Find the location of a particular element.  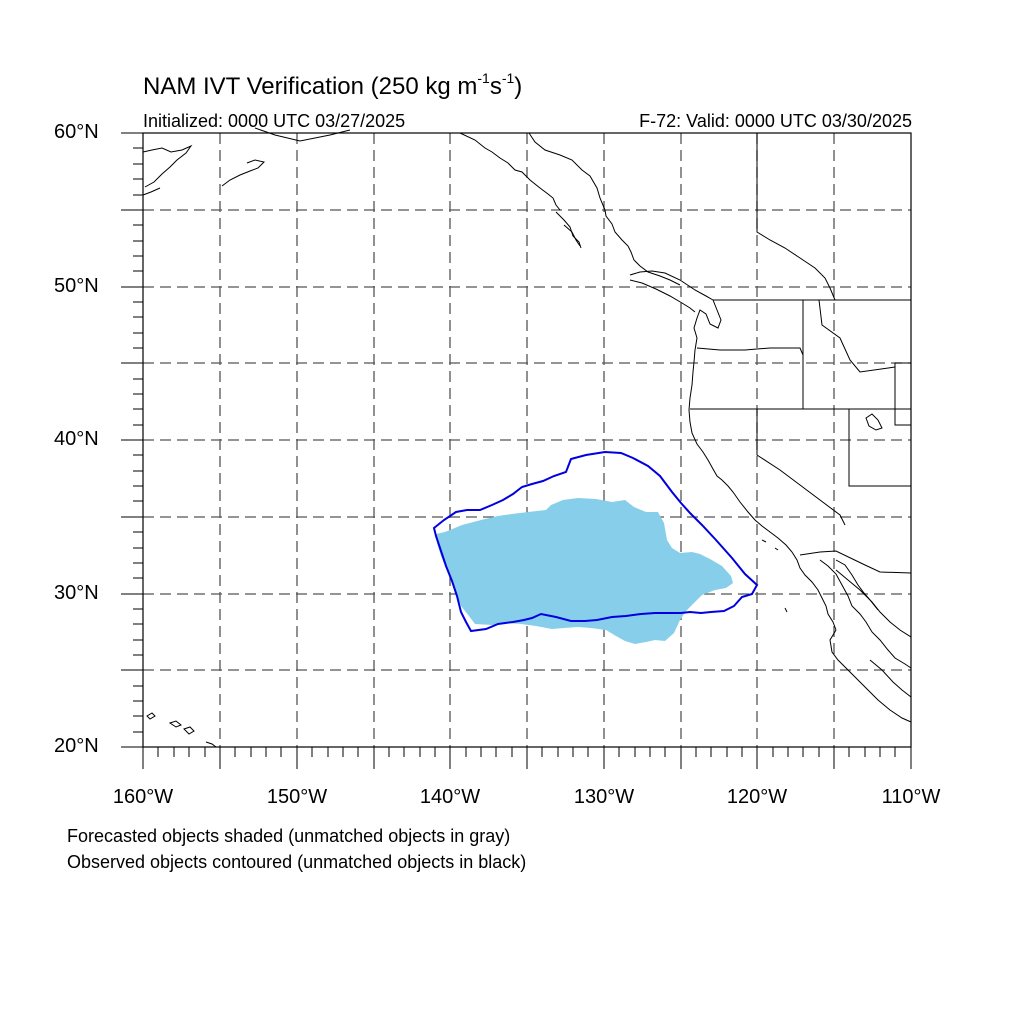

map-title: NAM IVT Verification (250 kg m-1s-1) is located at coordinates (333, 85).